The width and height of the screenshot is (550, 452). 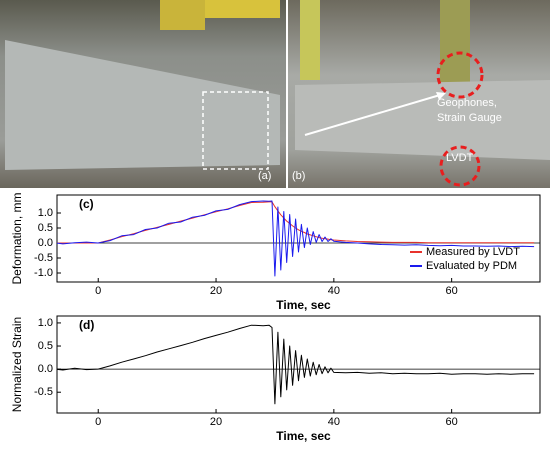 What do you see at coordinates (17, 364) in the screenshot?
I see `y-axis-label: Normalized Strain` at bounding box center [17, 364].